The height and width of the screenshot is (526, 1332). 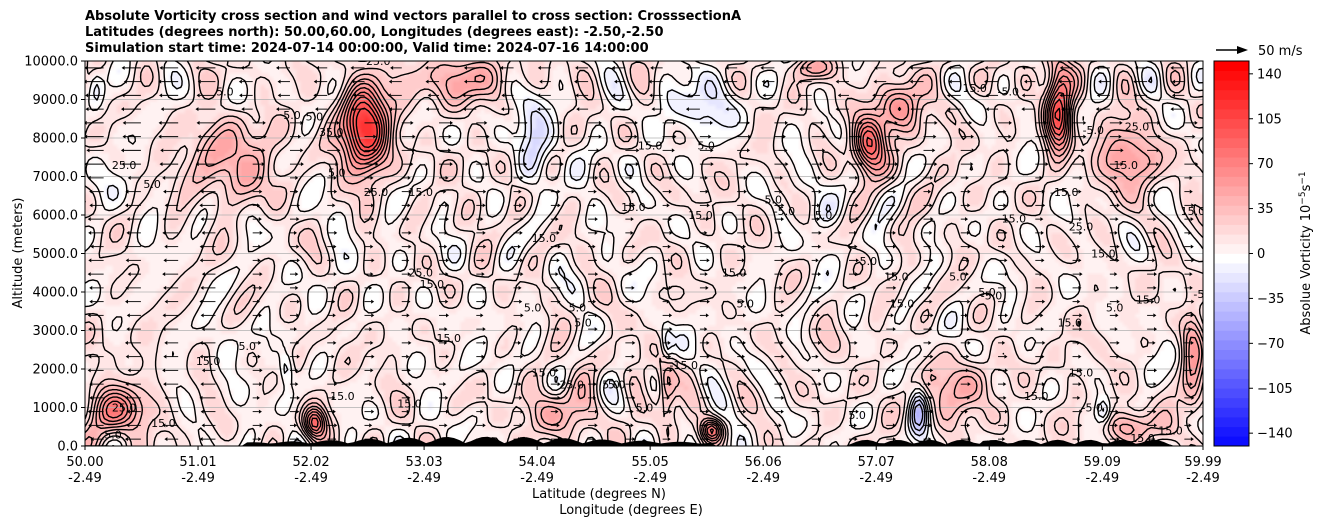 What do you see at coordinates (424, 478) in the screenshot?
I see `x-tick-label-lon: -2.49` at bounding box center [424, 478].